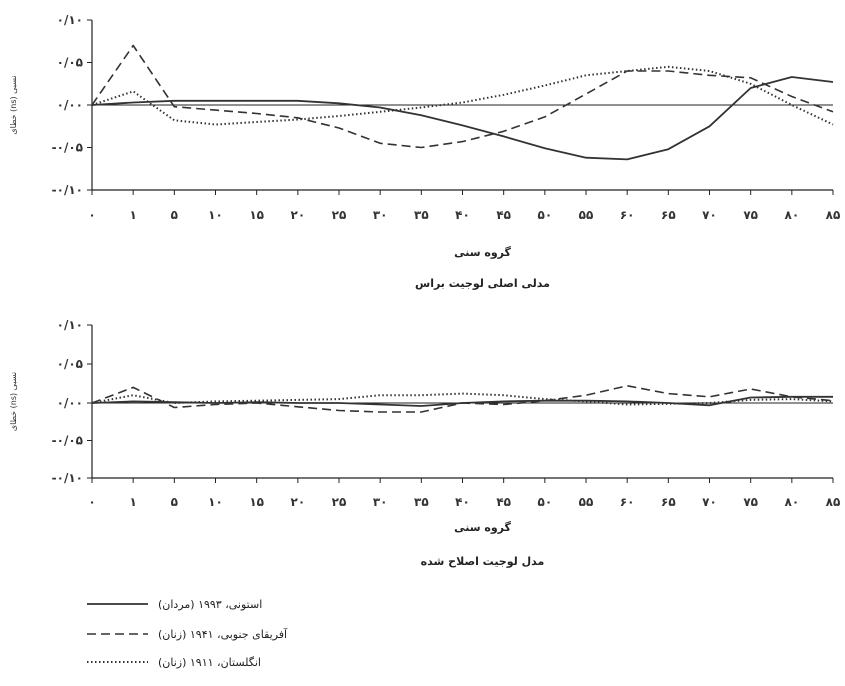 This screenshot has width=845, height=686. What do you see at coordinates (483, 561) in the screenshot?
I see `chart-title: مدل لوجیت اصلاح شده` at bounding box center [483, 561].